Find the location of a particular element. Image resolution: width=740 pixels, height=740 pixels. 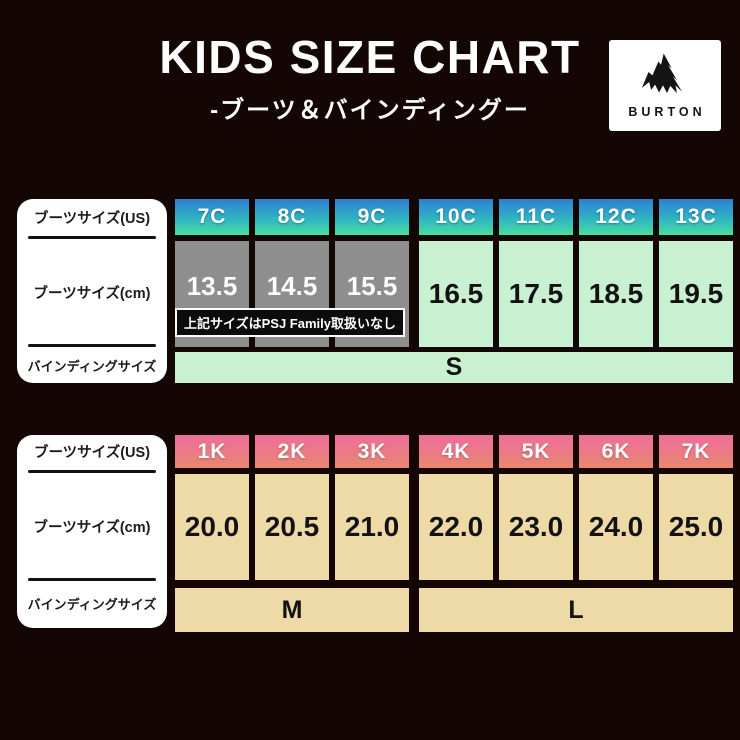

t2-cm-cell: 20.0 is located at coordinates (212, 527).